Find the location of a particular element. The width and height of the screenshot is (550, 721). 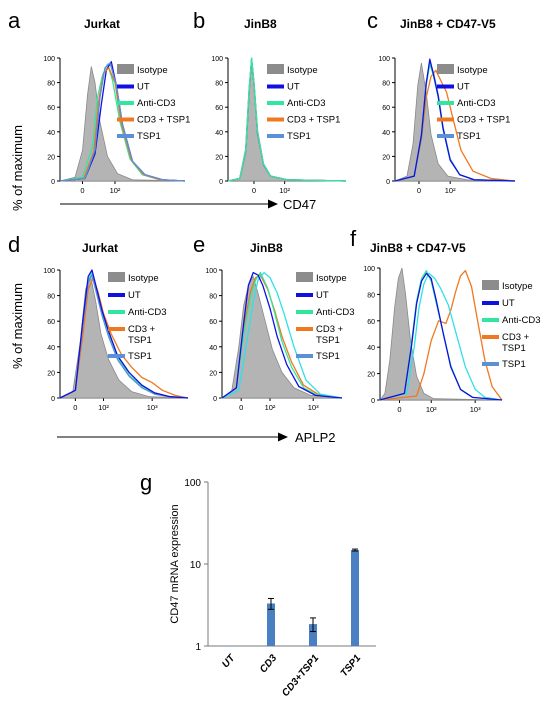

panel-b-x-tick-label: 10² is located at coordinates (284, 190).